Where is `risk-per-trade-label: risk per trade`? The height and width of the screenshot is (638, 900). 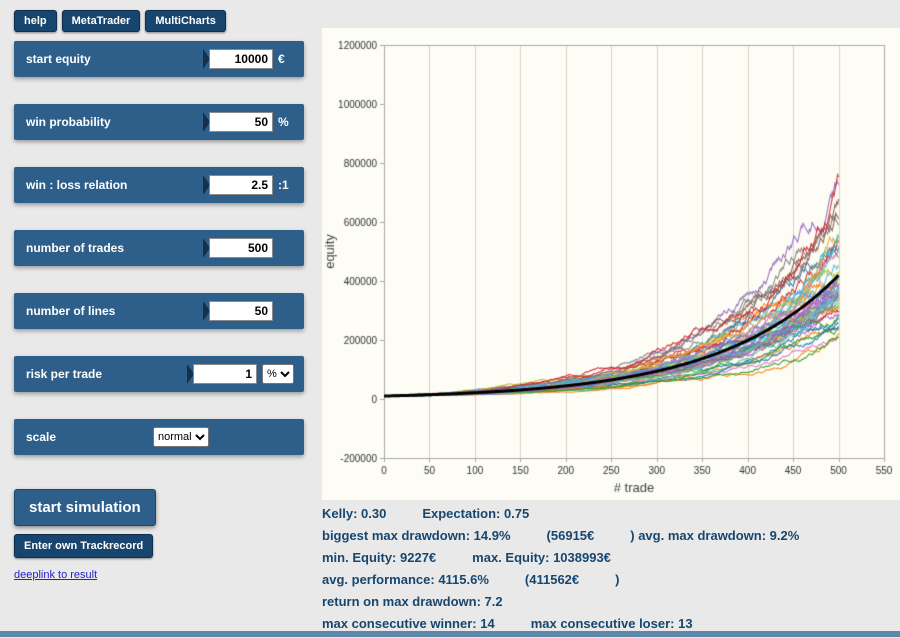 risk-per-trade-label: risk per trade is located at coordinates (64, 374).